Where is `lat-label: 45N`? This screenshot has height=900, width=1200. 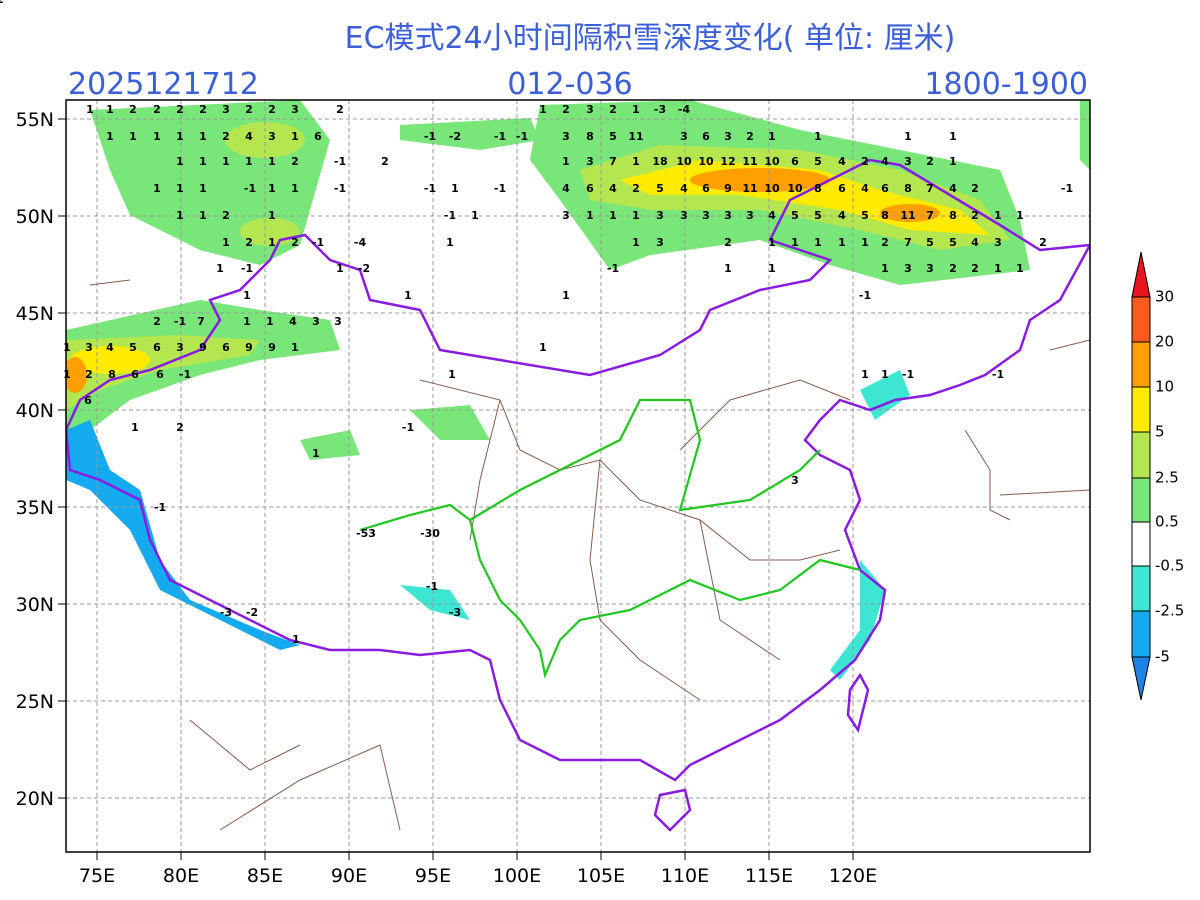 lat-label: 45N is located at coordinates (35, 314).